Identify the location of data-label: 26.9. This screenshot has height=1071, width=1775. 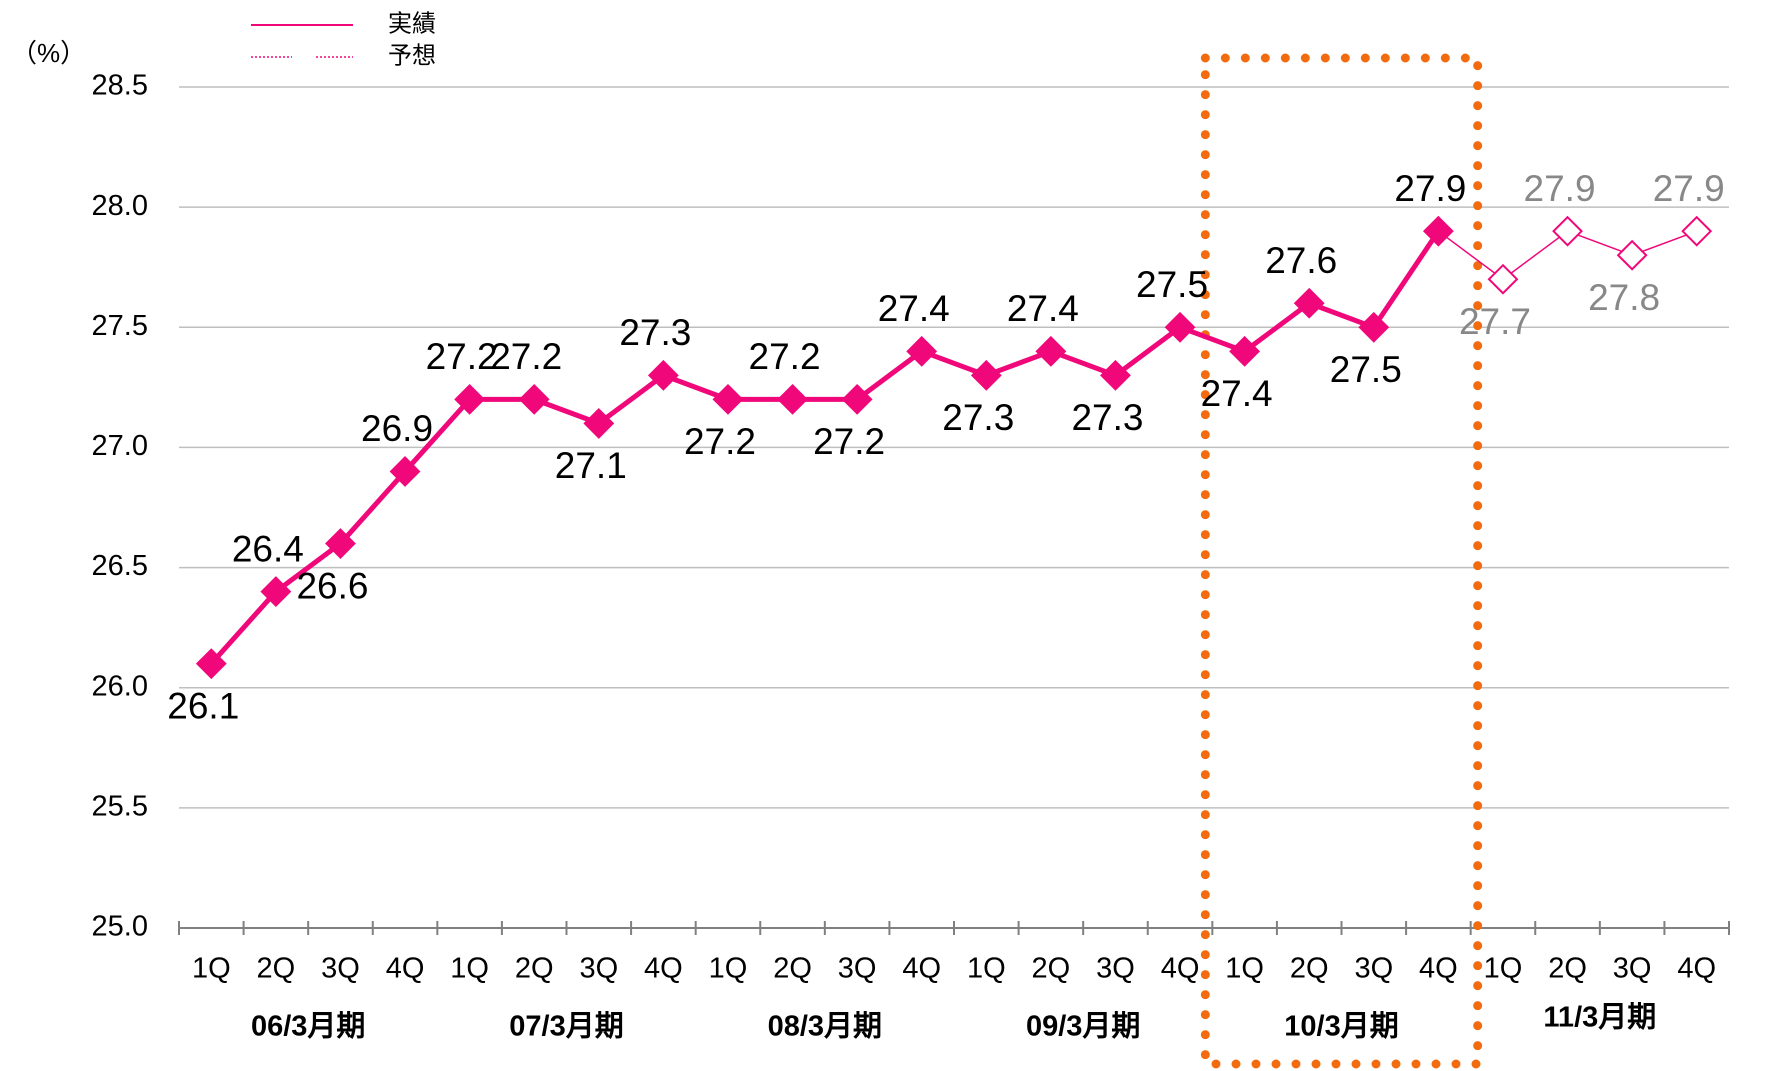
(397, 428).